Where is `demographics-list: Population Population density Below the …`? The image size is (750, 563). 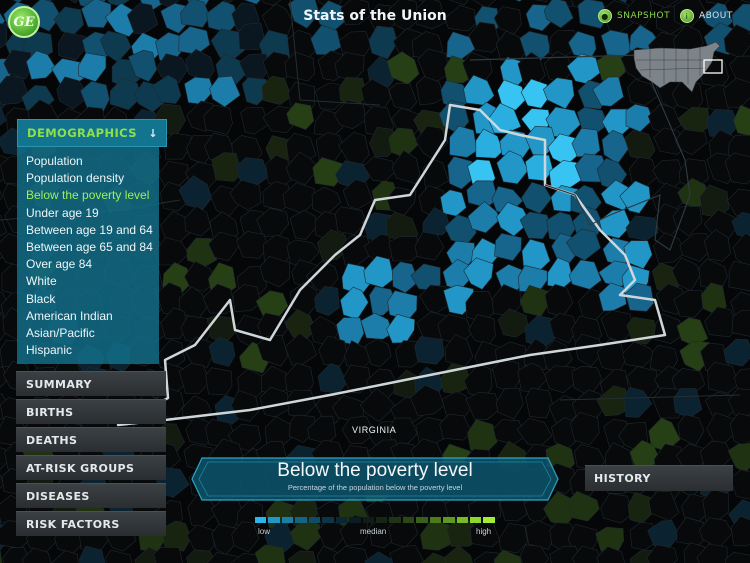
demographics-list: Population Population density Below the … is located at coordinates (88, 256).